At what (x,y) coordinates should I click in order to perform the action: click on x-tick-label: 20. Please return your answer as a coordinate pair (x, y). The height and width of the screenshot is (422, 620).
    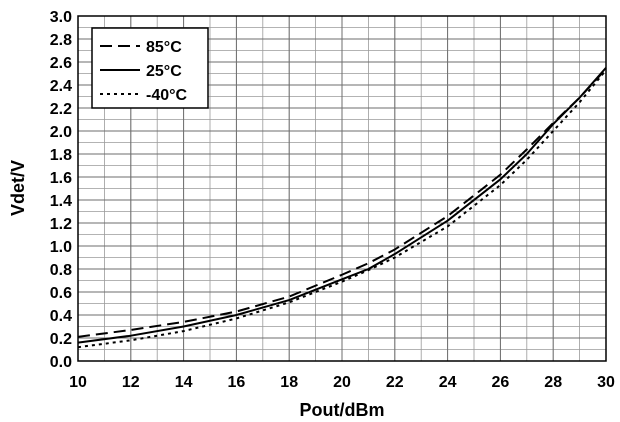
    Looking at the image, I should click on (342, 382).